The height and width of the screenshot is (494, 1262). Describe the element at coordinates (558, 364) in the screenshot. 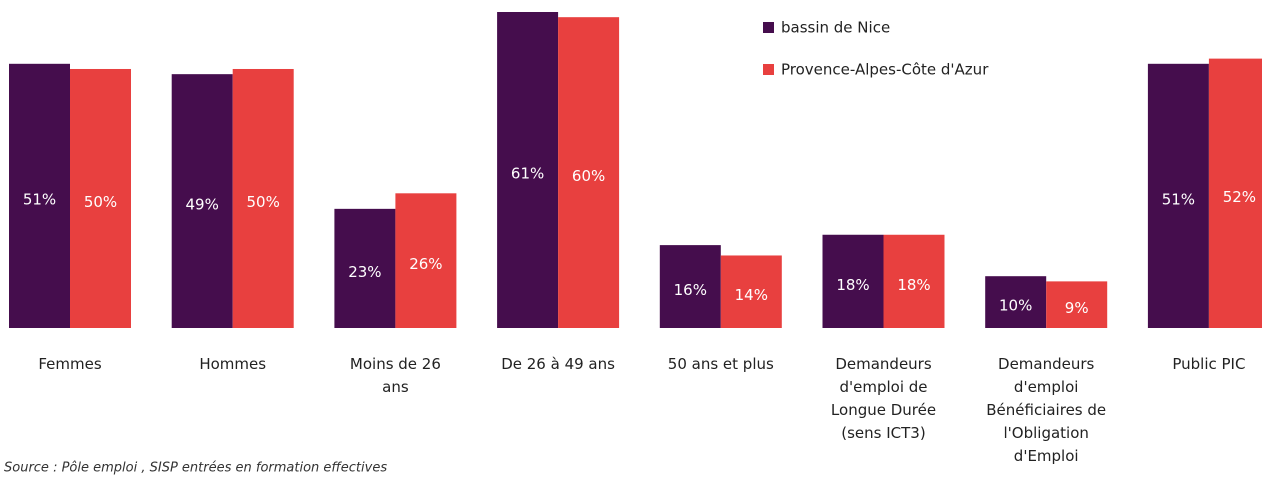

I see `category-label: De 26 à 49 ans` at that location.